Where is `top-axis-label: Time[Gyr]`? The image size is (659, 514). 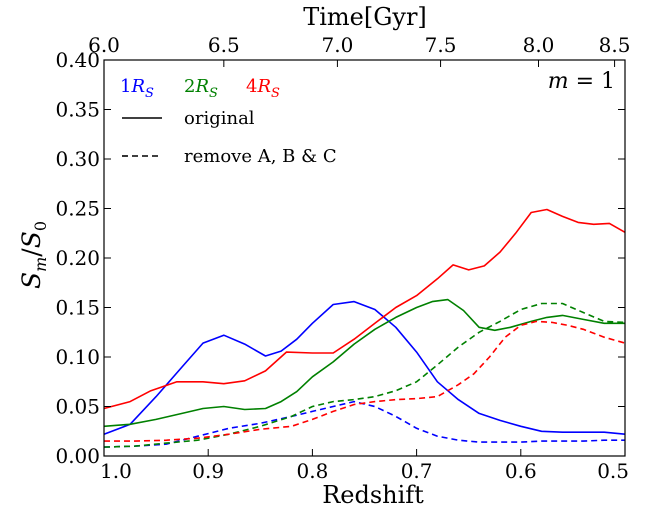 top-axis-label: Time[Gyr] is located at coordinates (365, 17).